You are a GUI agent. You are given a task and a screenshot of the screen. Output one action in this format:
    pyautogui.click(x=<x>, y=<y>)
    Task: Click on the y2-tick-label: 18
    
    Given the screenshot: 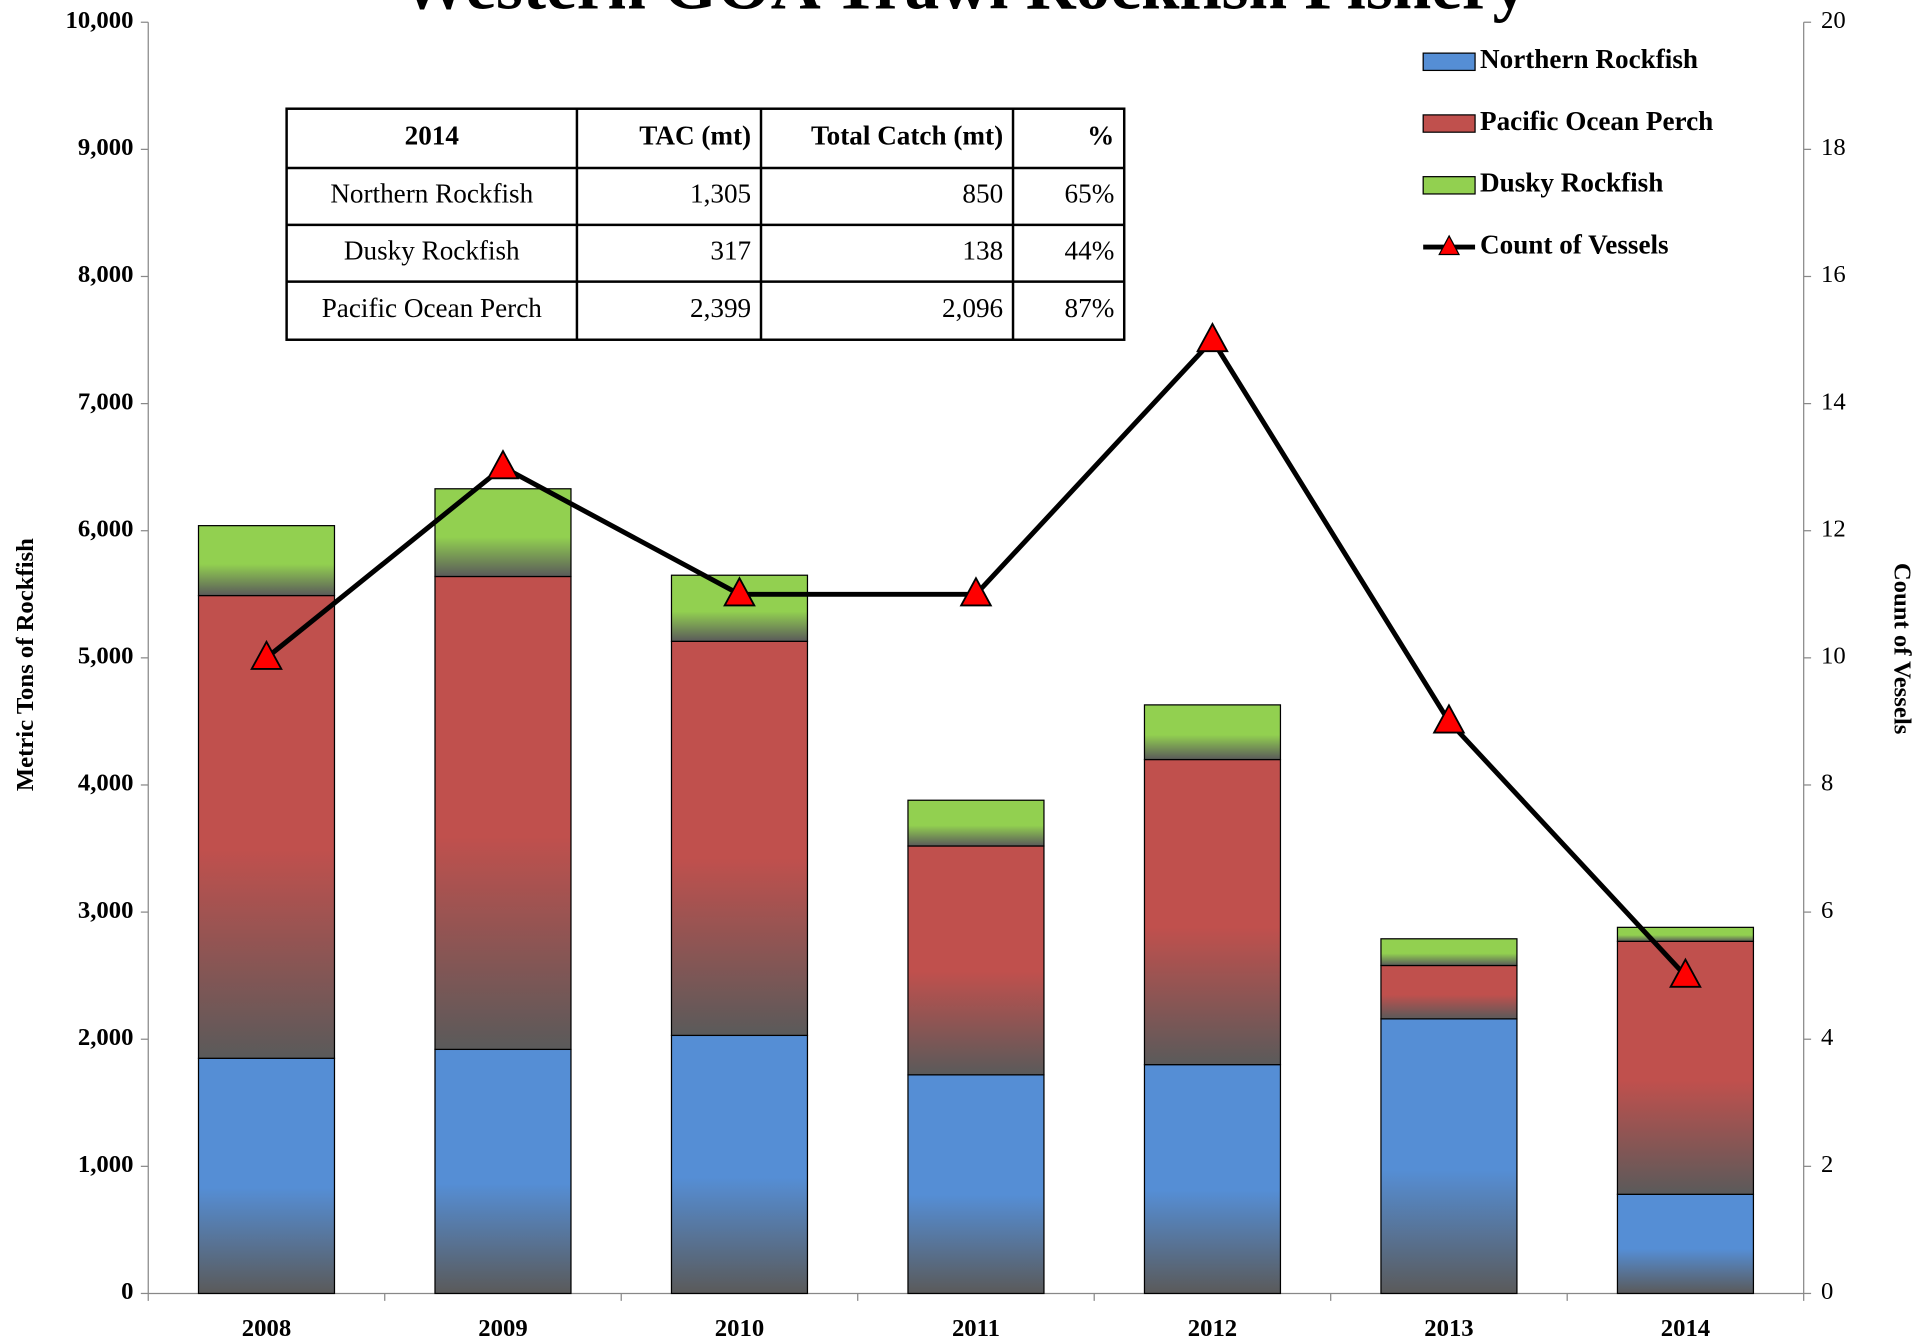 What is the action you would take?
    pyautogui.click(x=1833, y=147)
    